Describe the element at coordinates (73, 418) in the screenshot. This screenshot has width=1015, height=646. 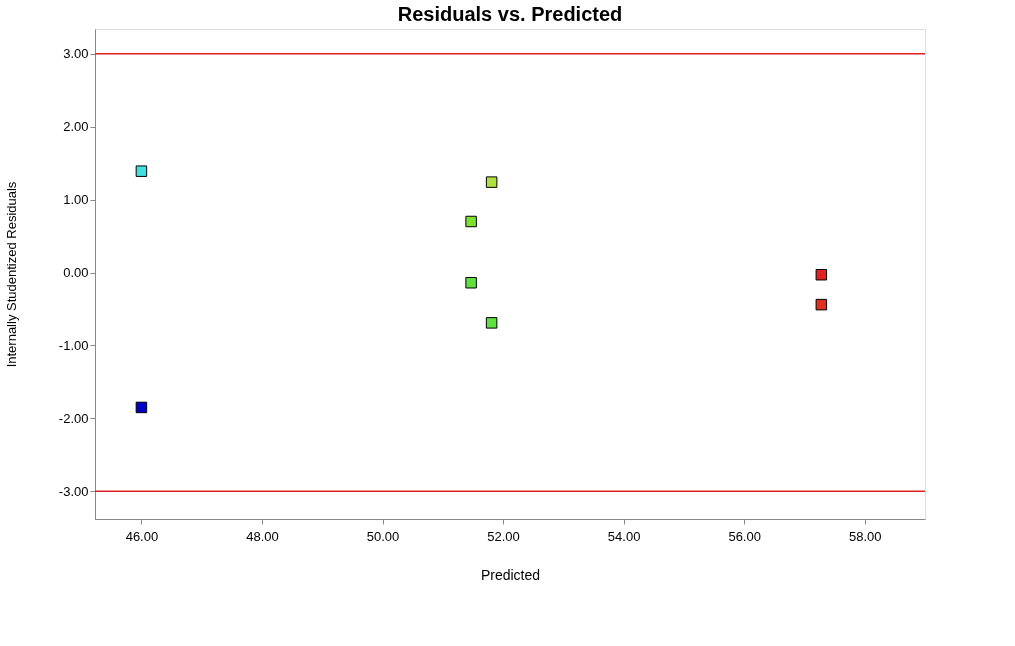
I see `y-tick-label: -2.00` at that location.